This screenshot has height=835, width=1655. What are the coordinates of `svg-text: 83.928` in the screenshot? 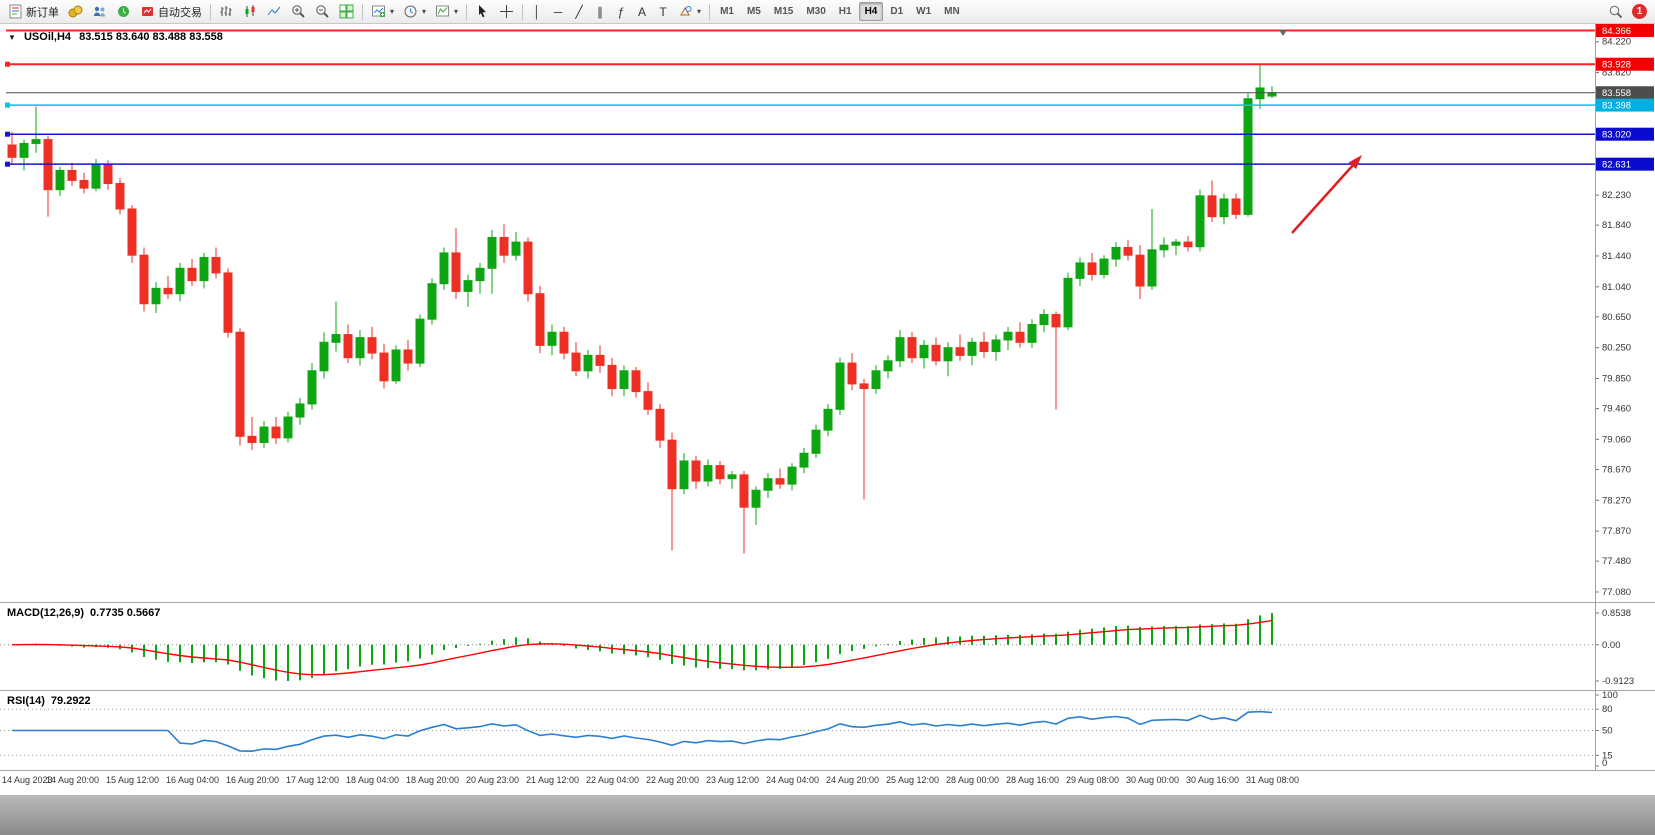 It's located at (1616, 65).